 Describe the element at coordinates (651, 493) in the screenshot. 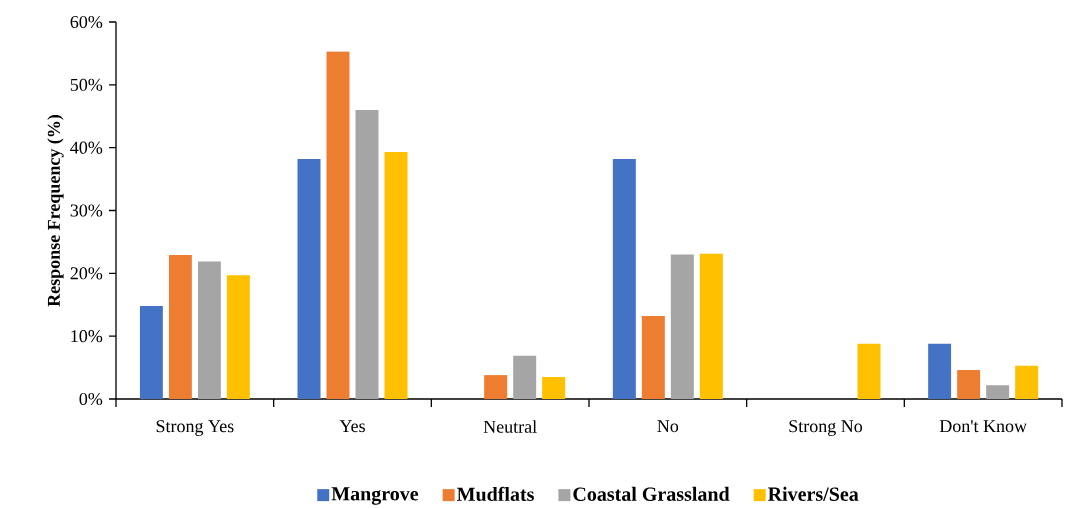

I see `legend-label: Coastal Grassland` at that location.